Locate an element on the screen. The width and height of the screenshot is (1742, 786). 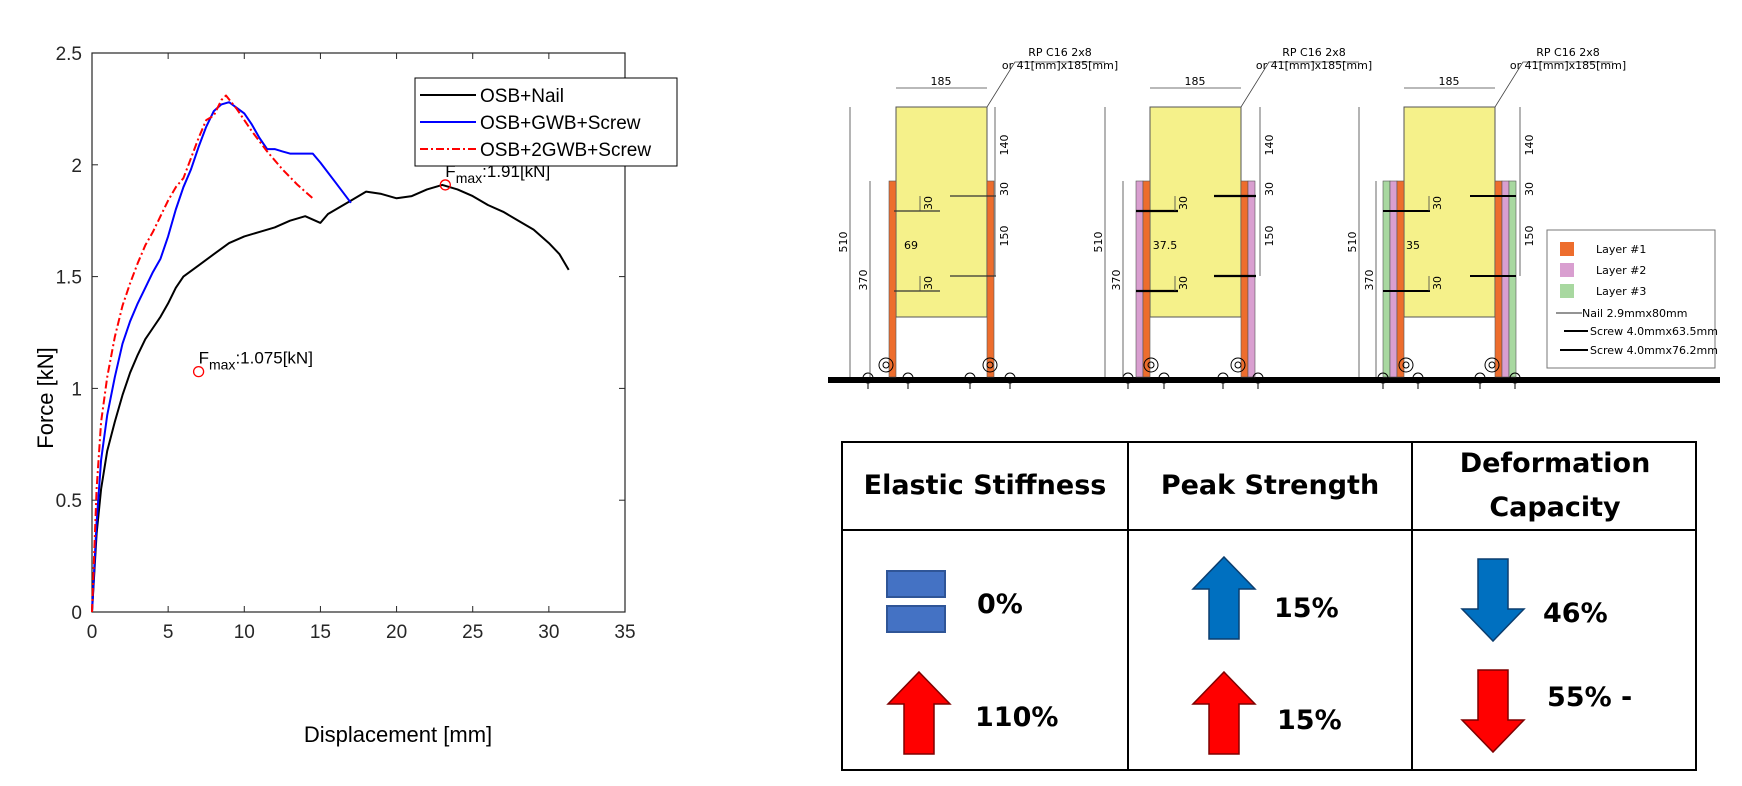
panel-3-dim-a: 30 is located at coordinates (1437, 203).